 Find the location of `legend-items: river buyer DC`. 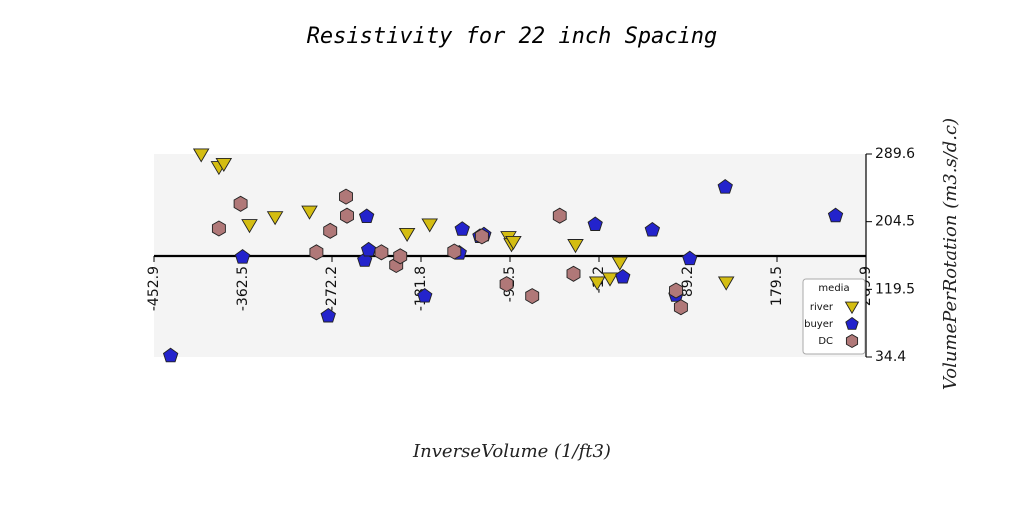

legend-items: river buyer DC is located at coordinates (832, 325).